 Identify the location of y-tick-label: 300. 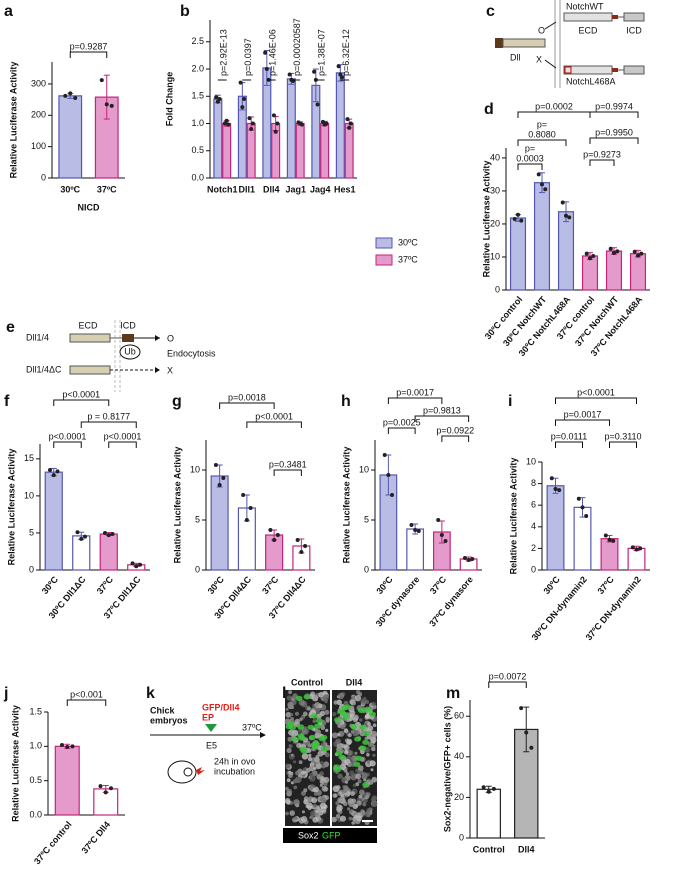
(38, 83).